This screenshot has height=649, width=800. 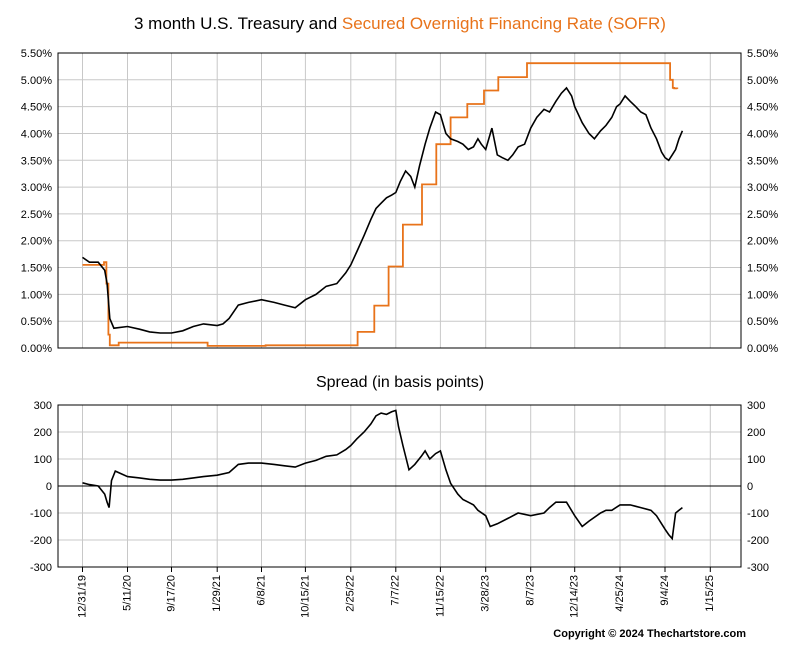 What do you see at coordinates (36, 81) in the screenshot?
I see `y-tick-label-left: 5.00%` at bounding box center [36, 81].